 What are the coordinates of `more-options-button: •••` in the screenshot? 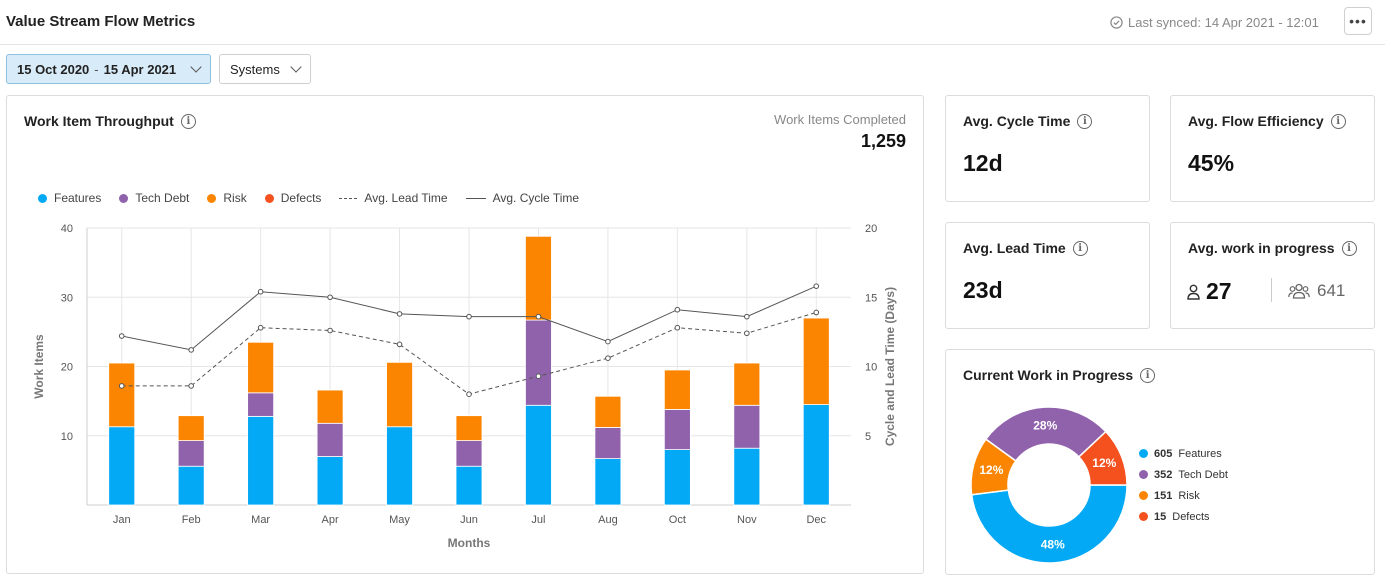 It's located at (1358, 21).